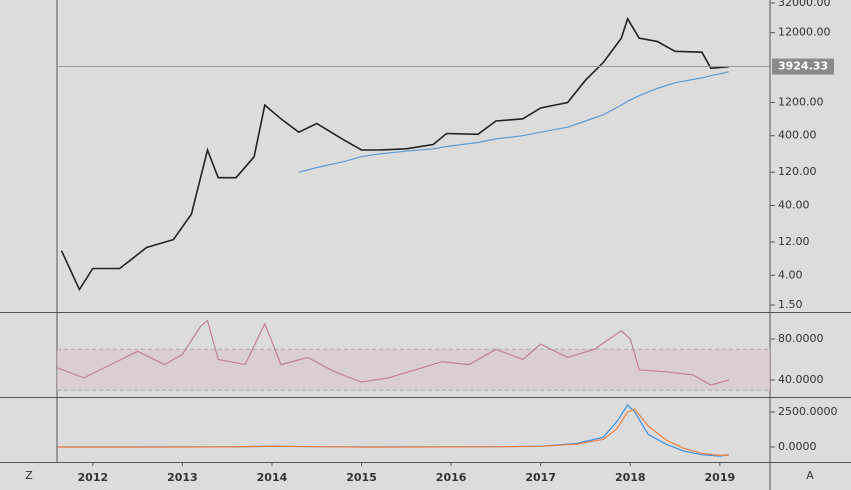 This screenshot has height=490, width=851. What do you see at coordinates (720, 477) in the screenshot?
I see `x-tick-label: 2019` at bounding box center [720, 477].